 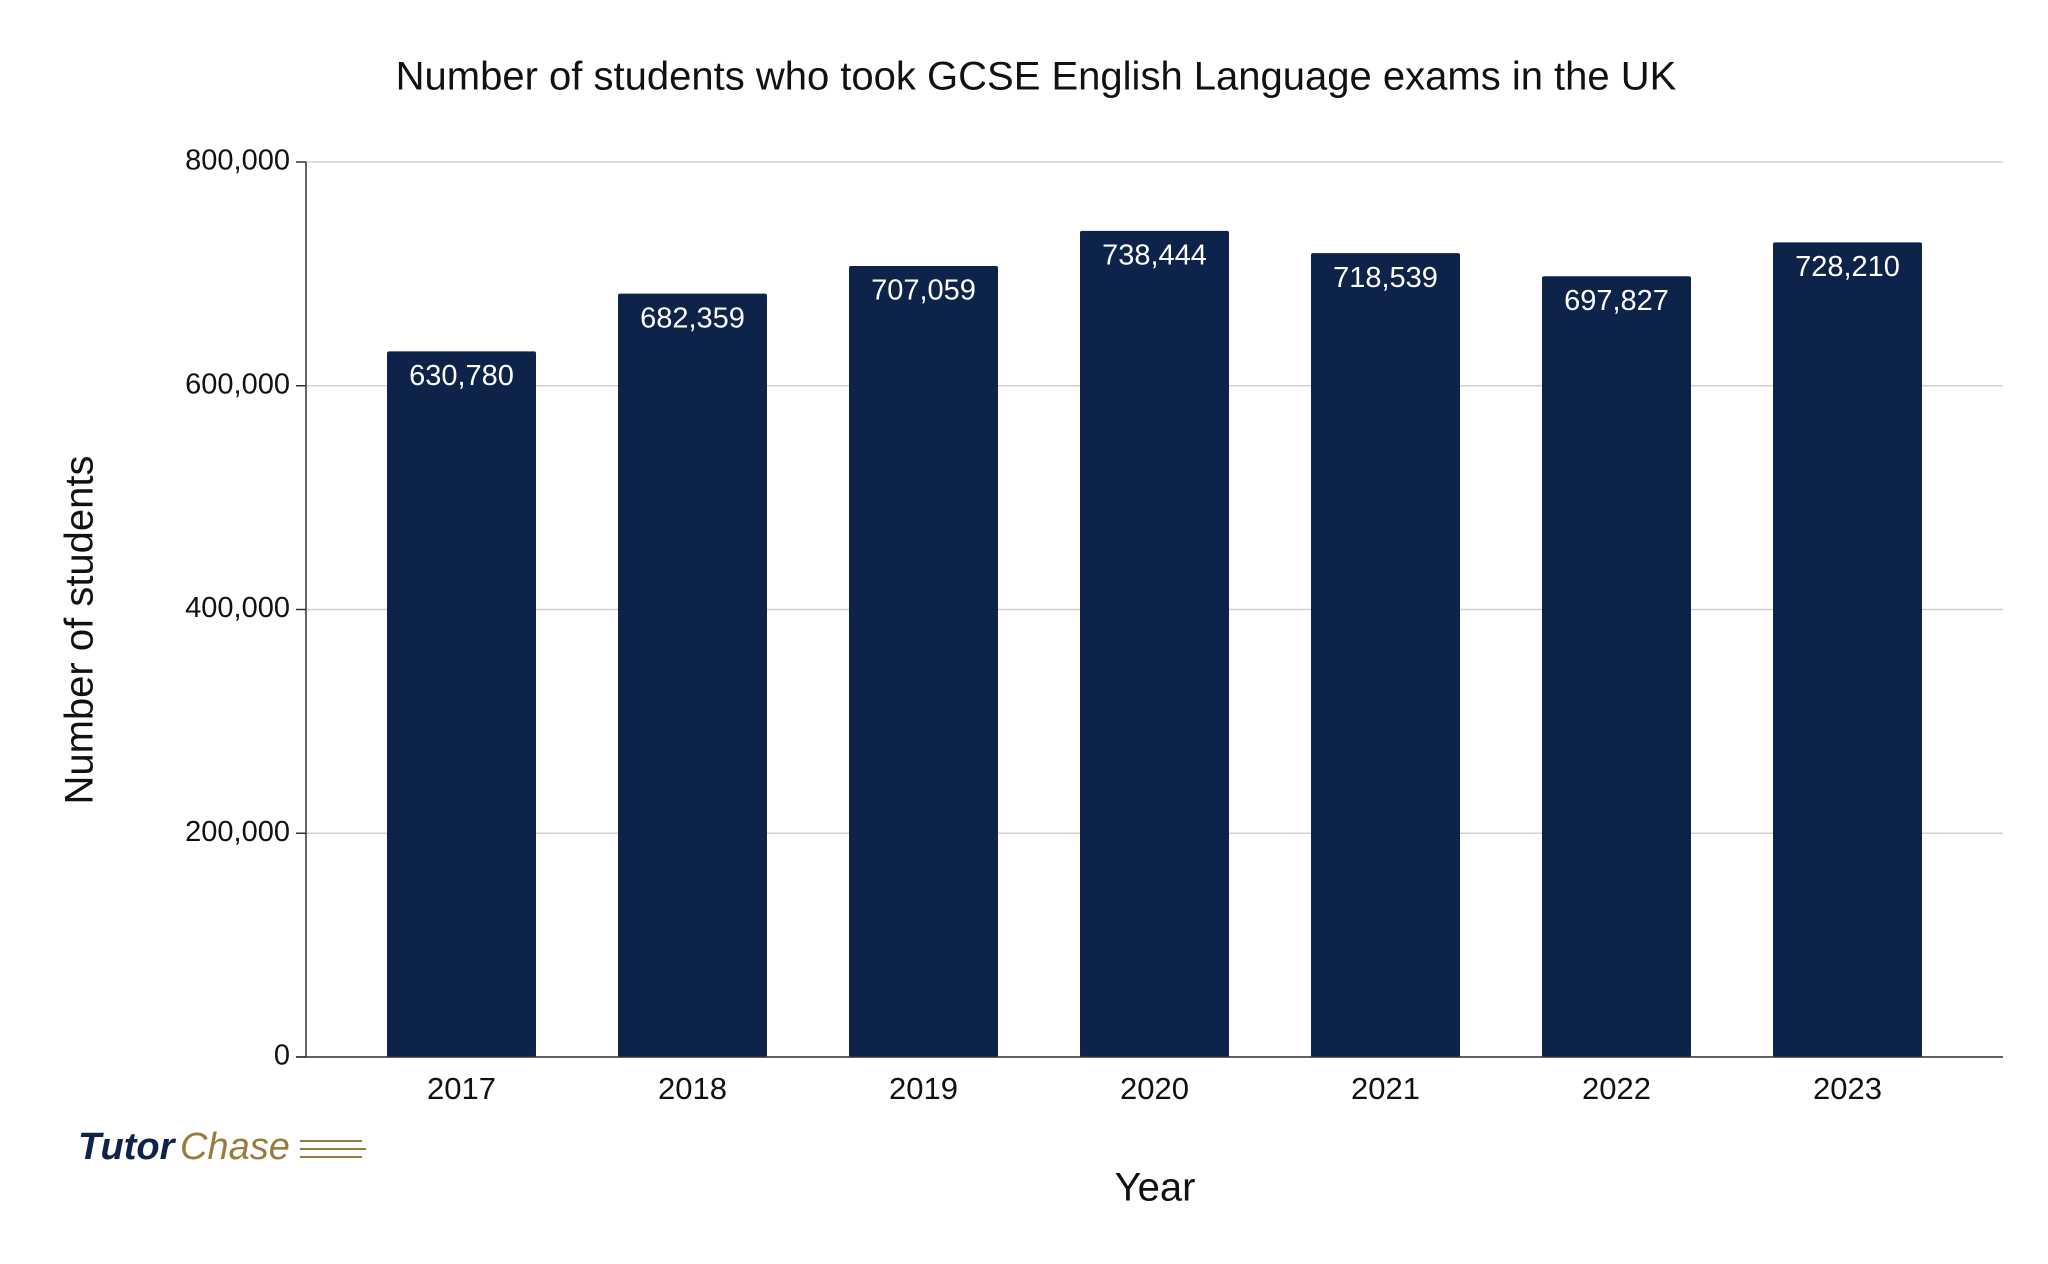 I want to click on brand-second: Chase, so click(x=235, y=1147).